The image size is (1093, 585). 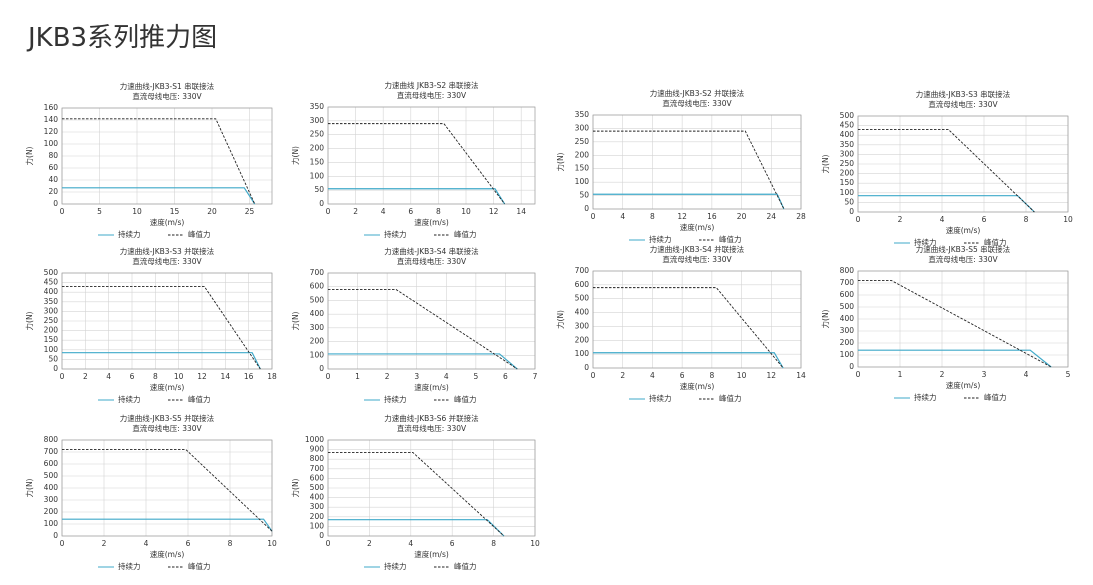 I want to click on x-tick-label: 14, so click(x=801, y=375).